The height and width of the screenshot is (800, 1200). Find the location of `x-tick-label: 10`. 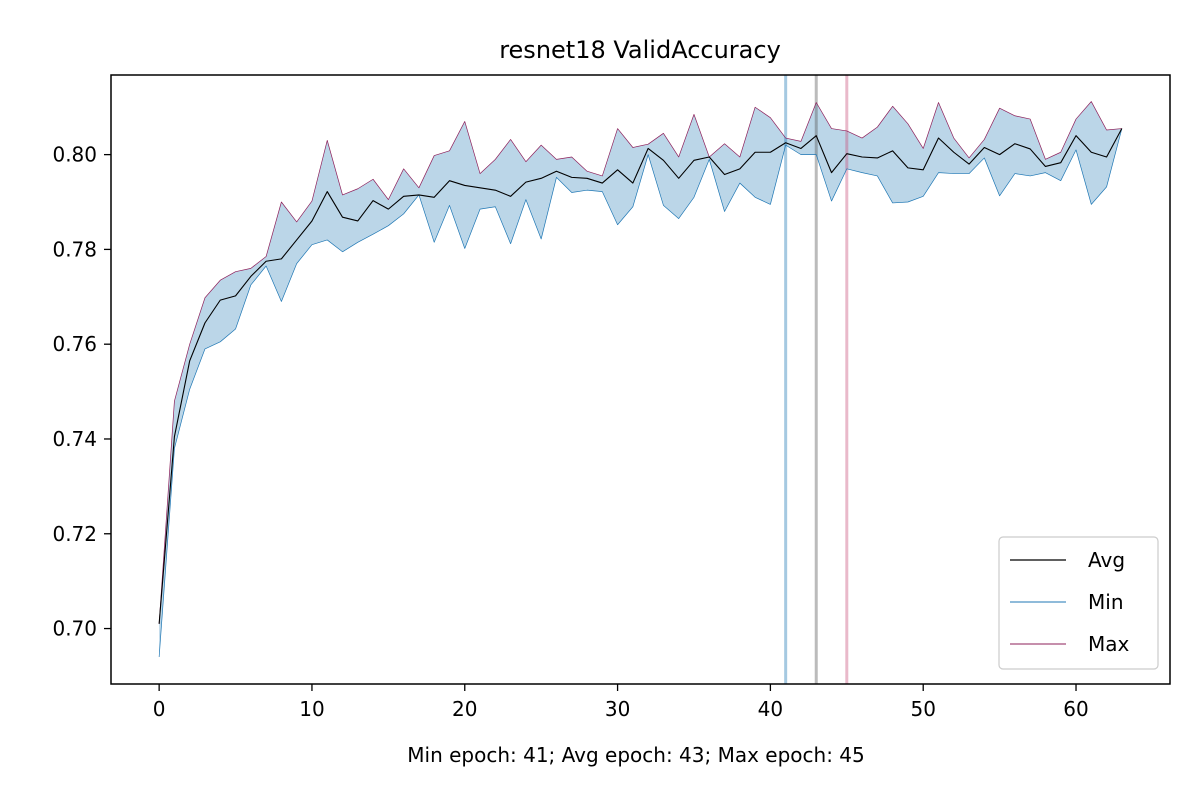

x-tick-label: 10 is located at coordinates (311, 709).